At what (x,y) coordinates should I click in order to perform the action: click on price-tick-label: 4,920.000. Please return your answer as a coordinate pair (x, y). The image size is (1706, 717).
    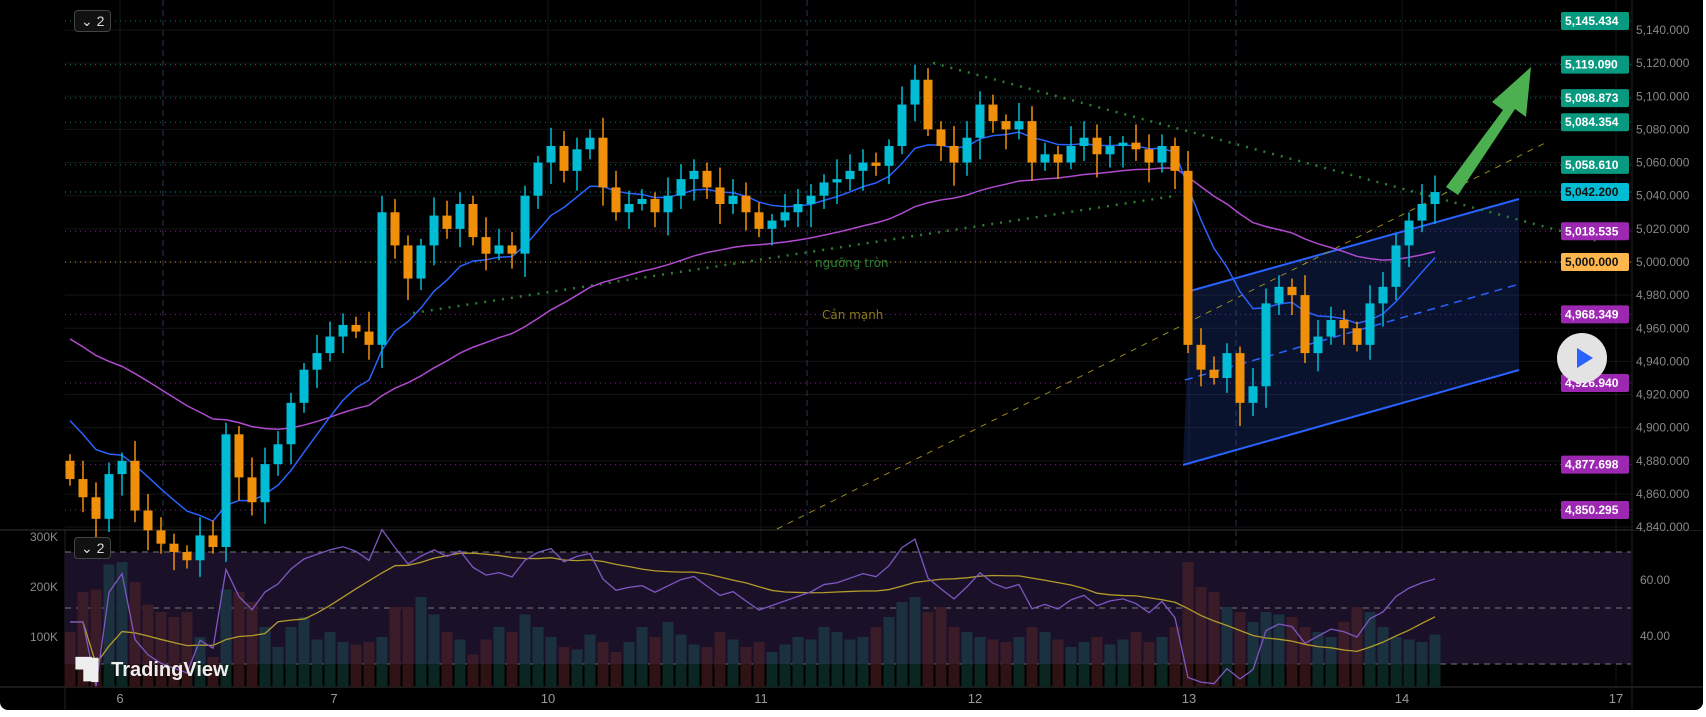
    Looking at the image, I should click on (1663, 395).